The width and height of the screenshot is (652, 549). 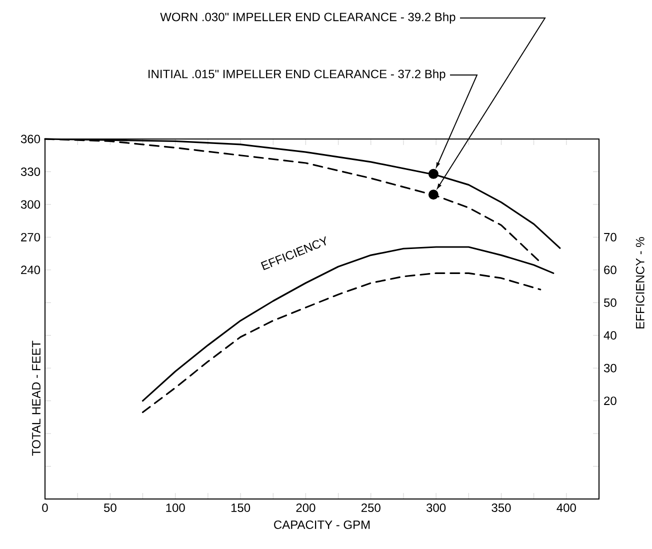 I want to click on x-tick-label: 50, so click(x=110, y=508).